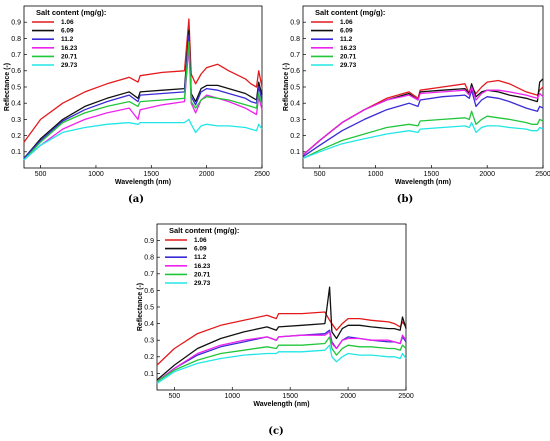 The image size is (550, 441). Describe the element at coordinates (276, 431) in the screenshot. I see `panel-label: (c)` at that location.